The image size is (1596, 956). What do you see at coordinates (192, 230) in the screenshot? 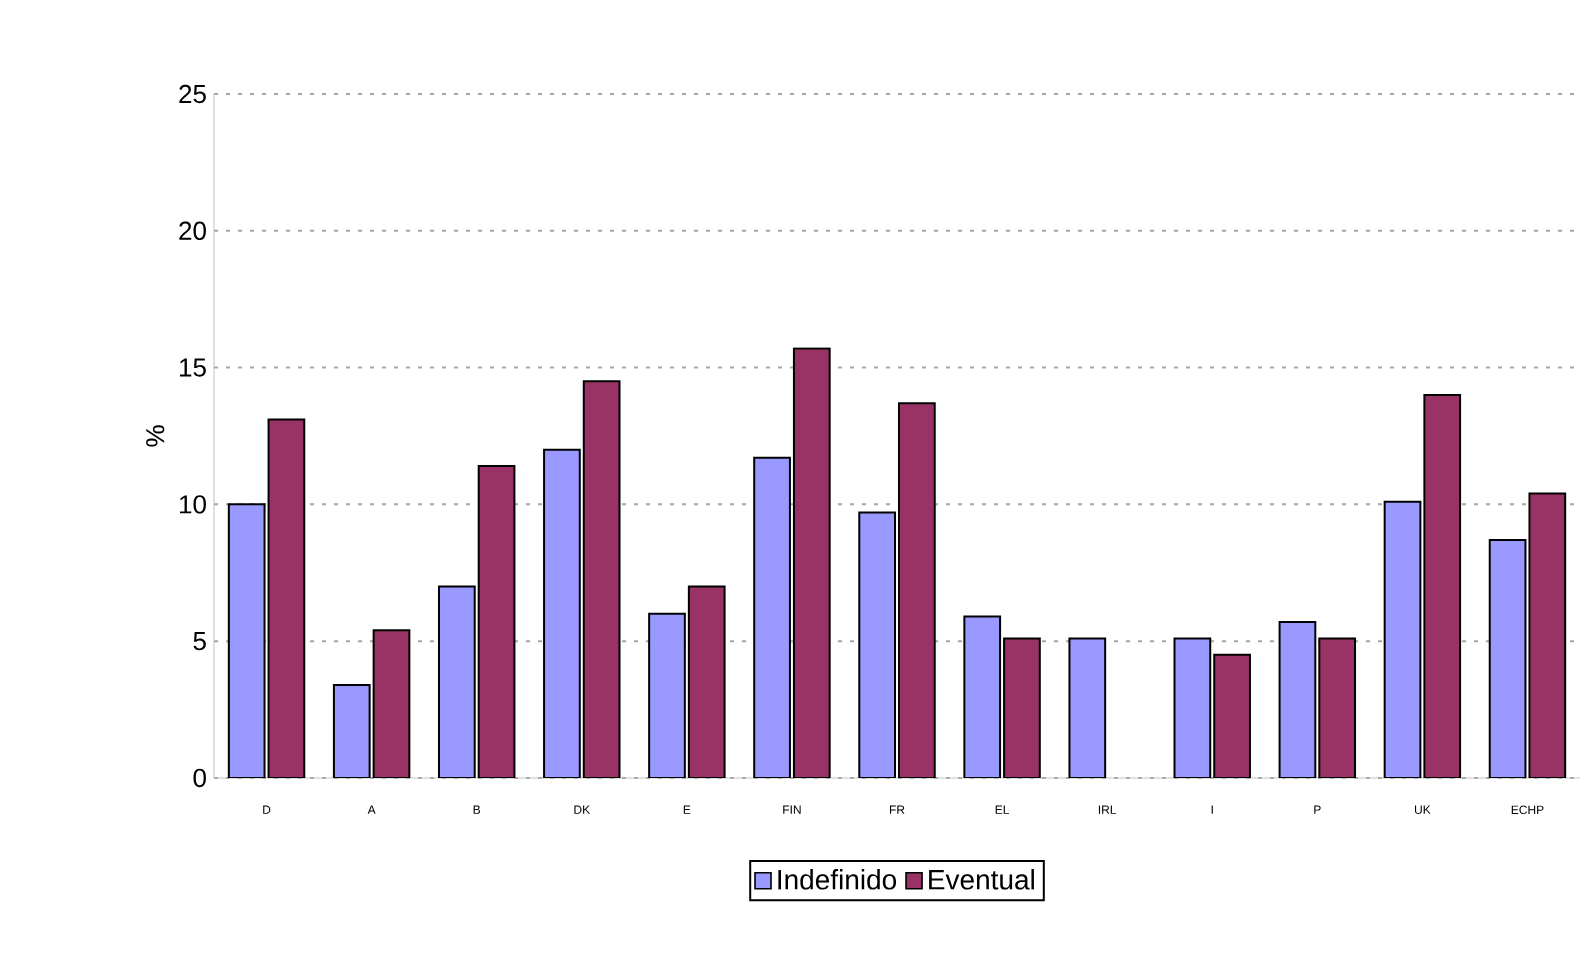
I see `y-tick-label: 20` at bounding box center [192, 230].